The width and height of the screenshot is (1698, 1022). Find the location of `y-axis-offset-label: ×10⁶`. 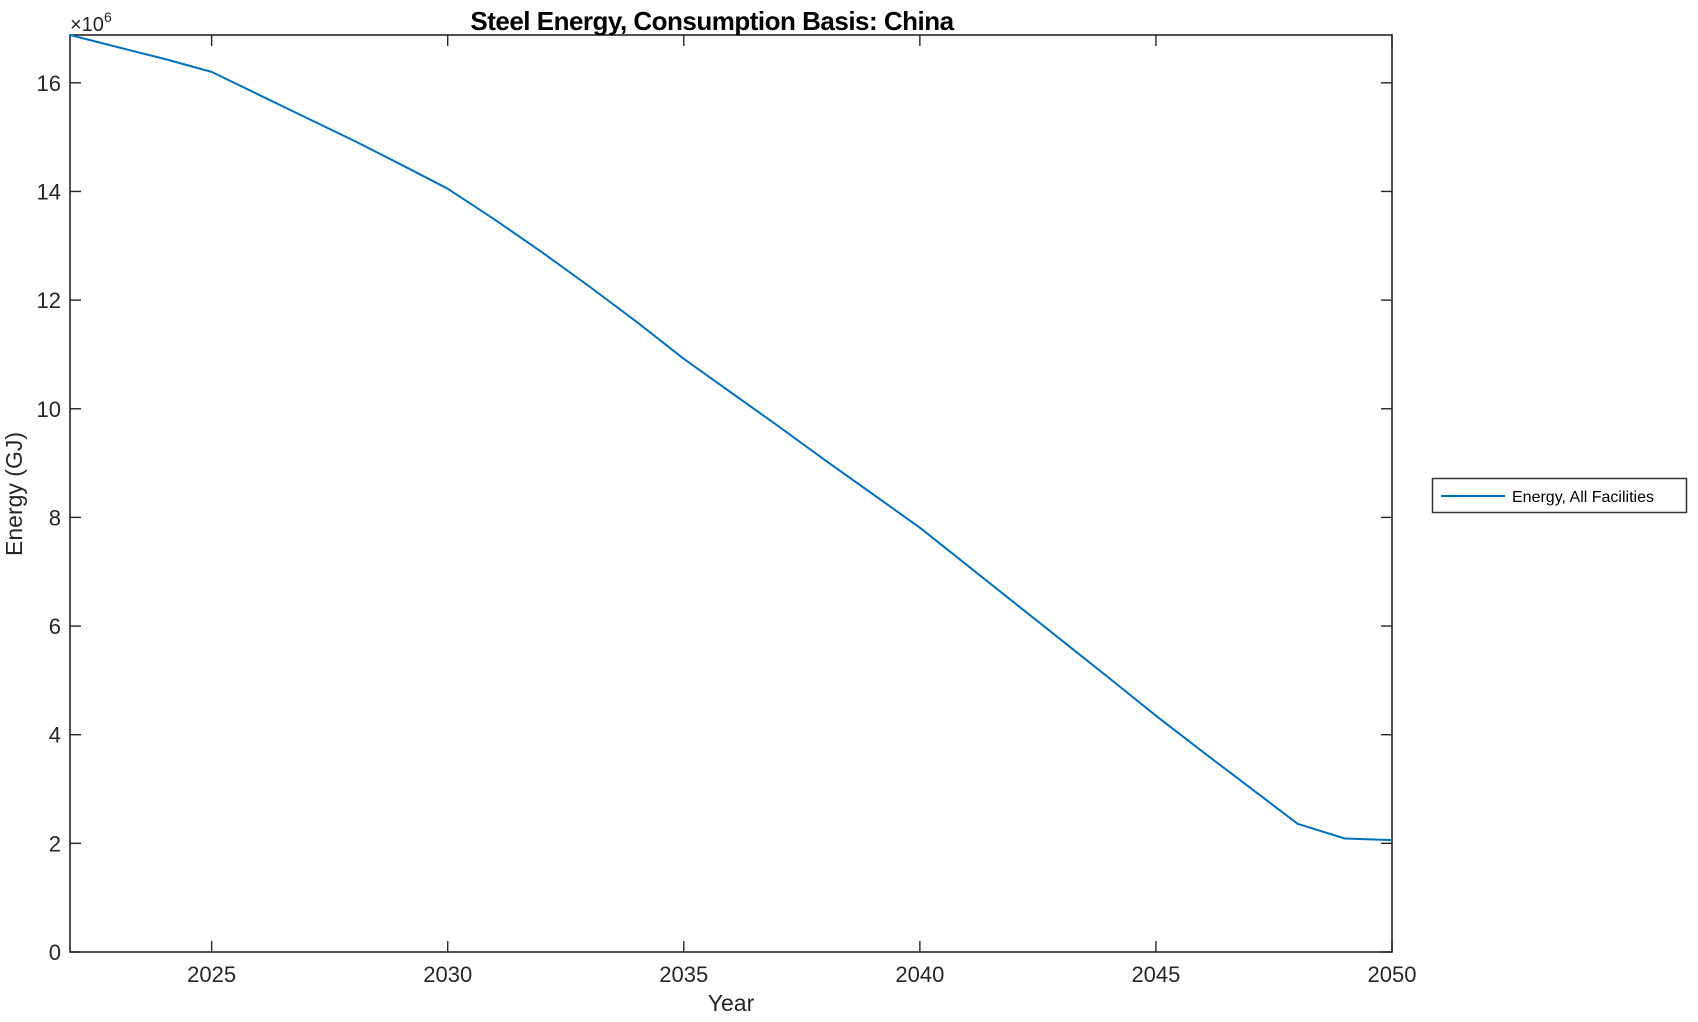

y-axis-offset-label: ×10⁶ is located at coordinates (91, 22).